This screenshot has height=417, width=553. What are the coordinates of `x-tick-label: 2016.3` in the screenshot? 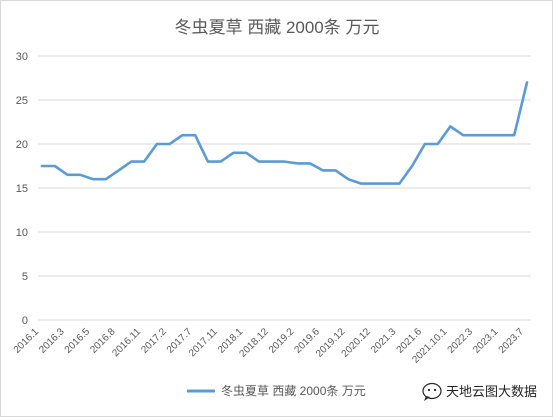 It's located at (52, 341).